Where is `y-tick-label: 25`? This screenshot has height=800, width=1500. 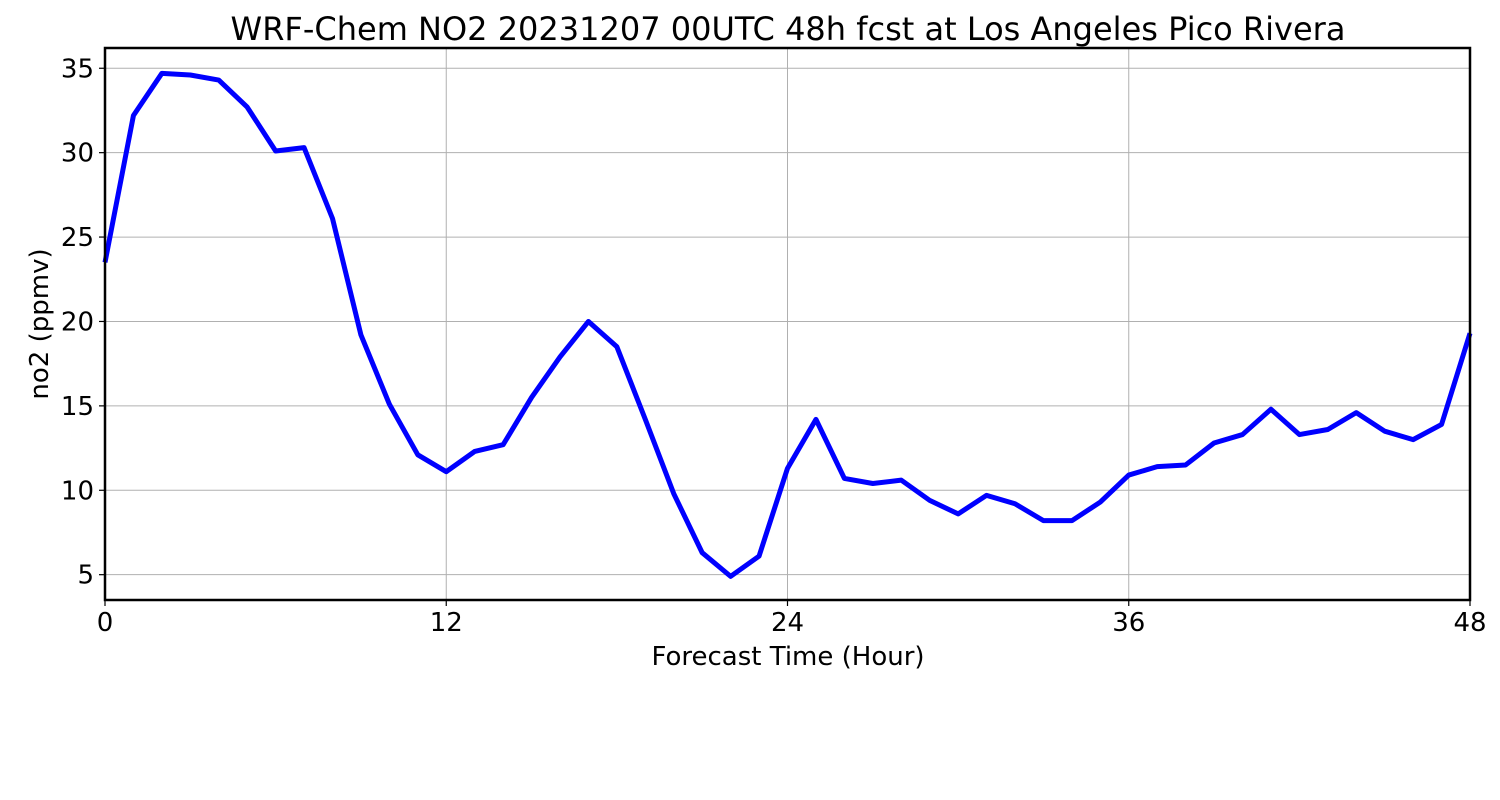
y-tick-label: 25 is located at coordinates (77, 238).